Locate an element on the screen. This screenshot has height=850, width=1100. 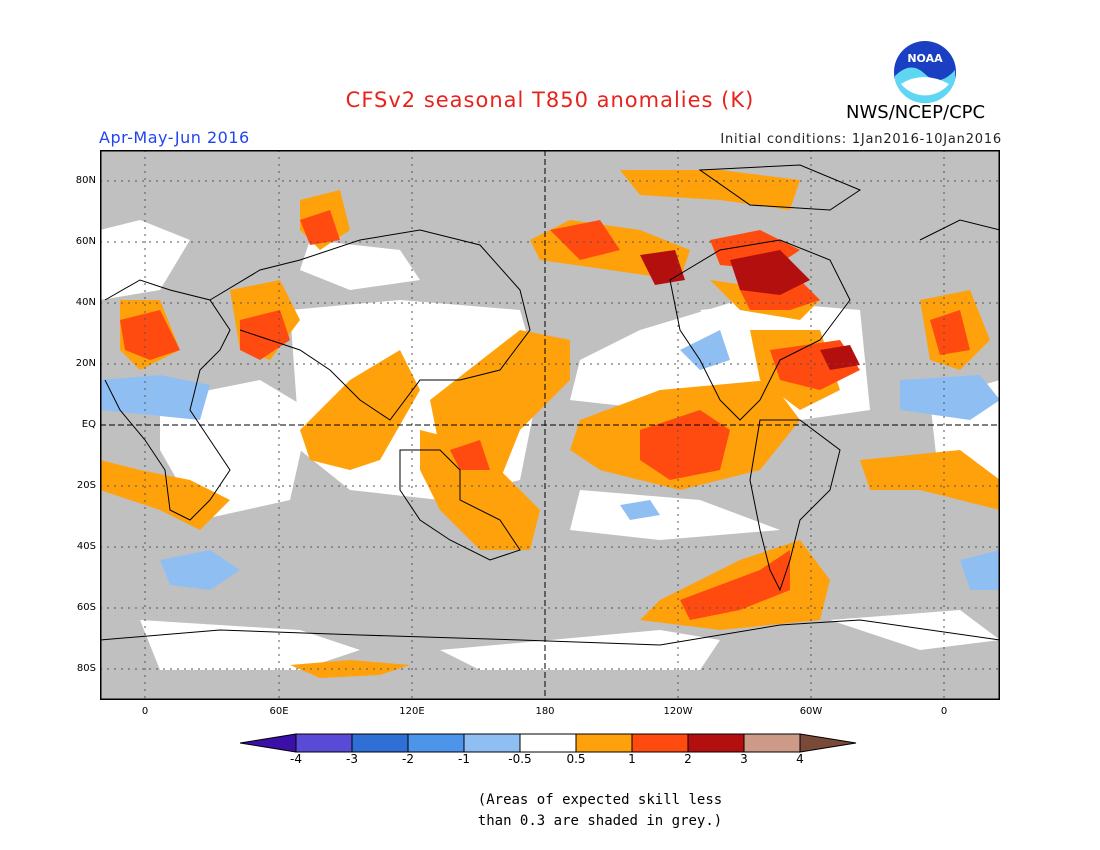
map-title: CFSv2 seasonal T850 anomalies (K) is located at coordinates (550, 100).